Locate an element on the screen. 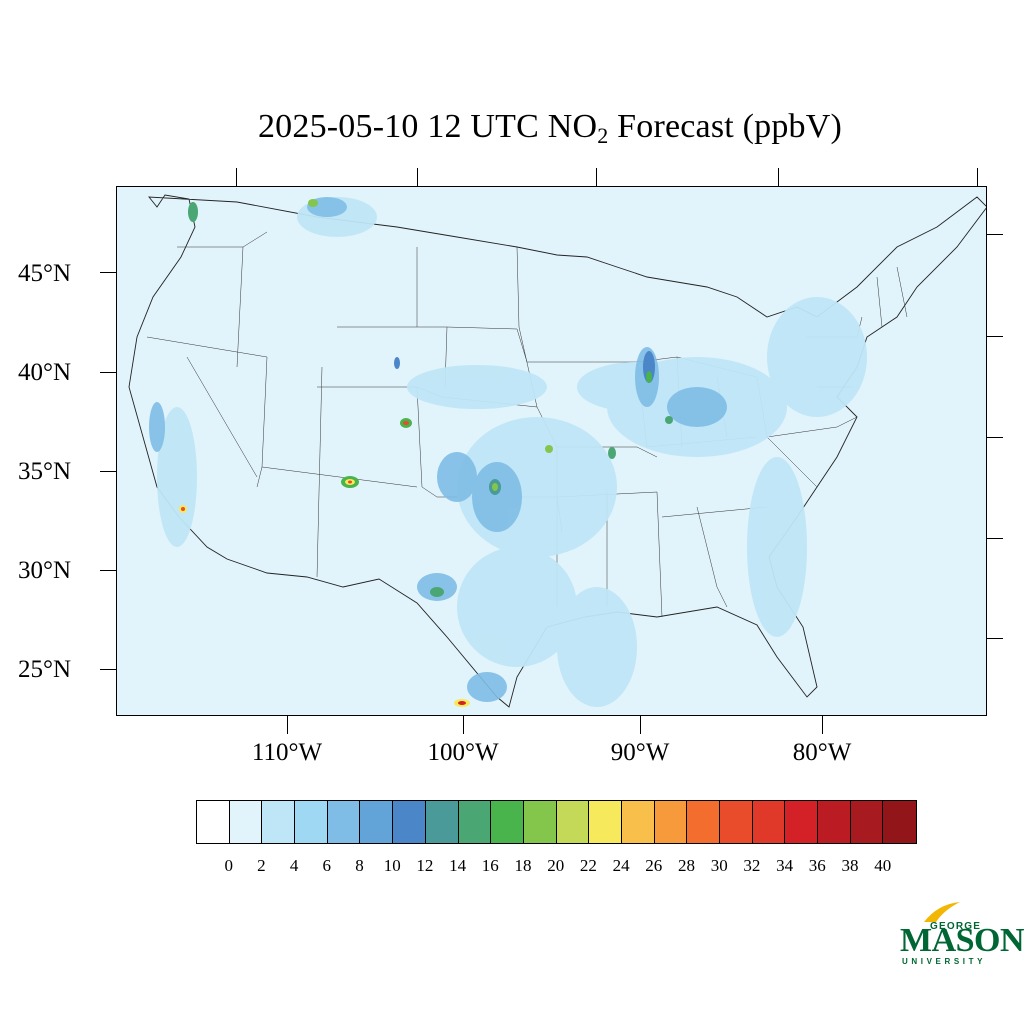 The image size is (1024, 1024). colorbar-label: 14 is located at coordinates (458, 865).